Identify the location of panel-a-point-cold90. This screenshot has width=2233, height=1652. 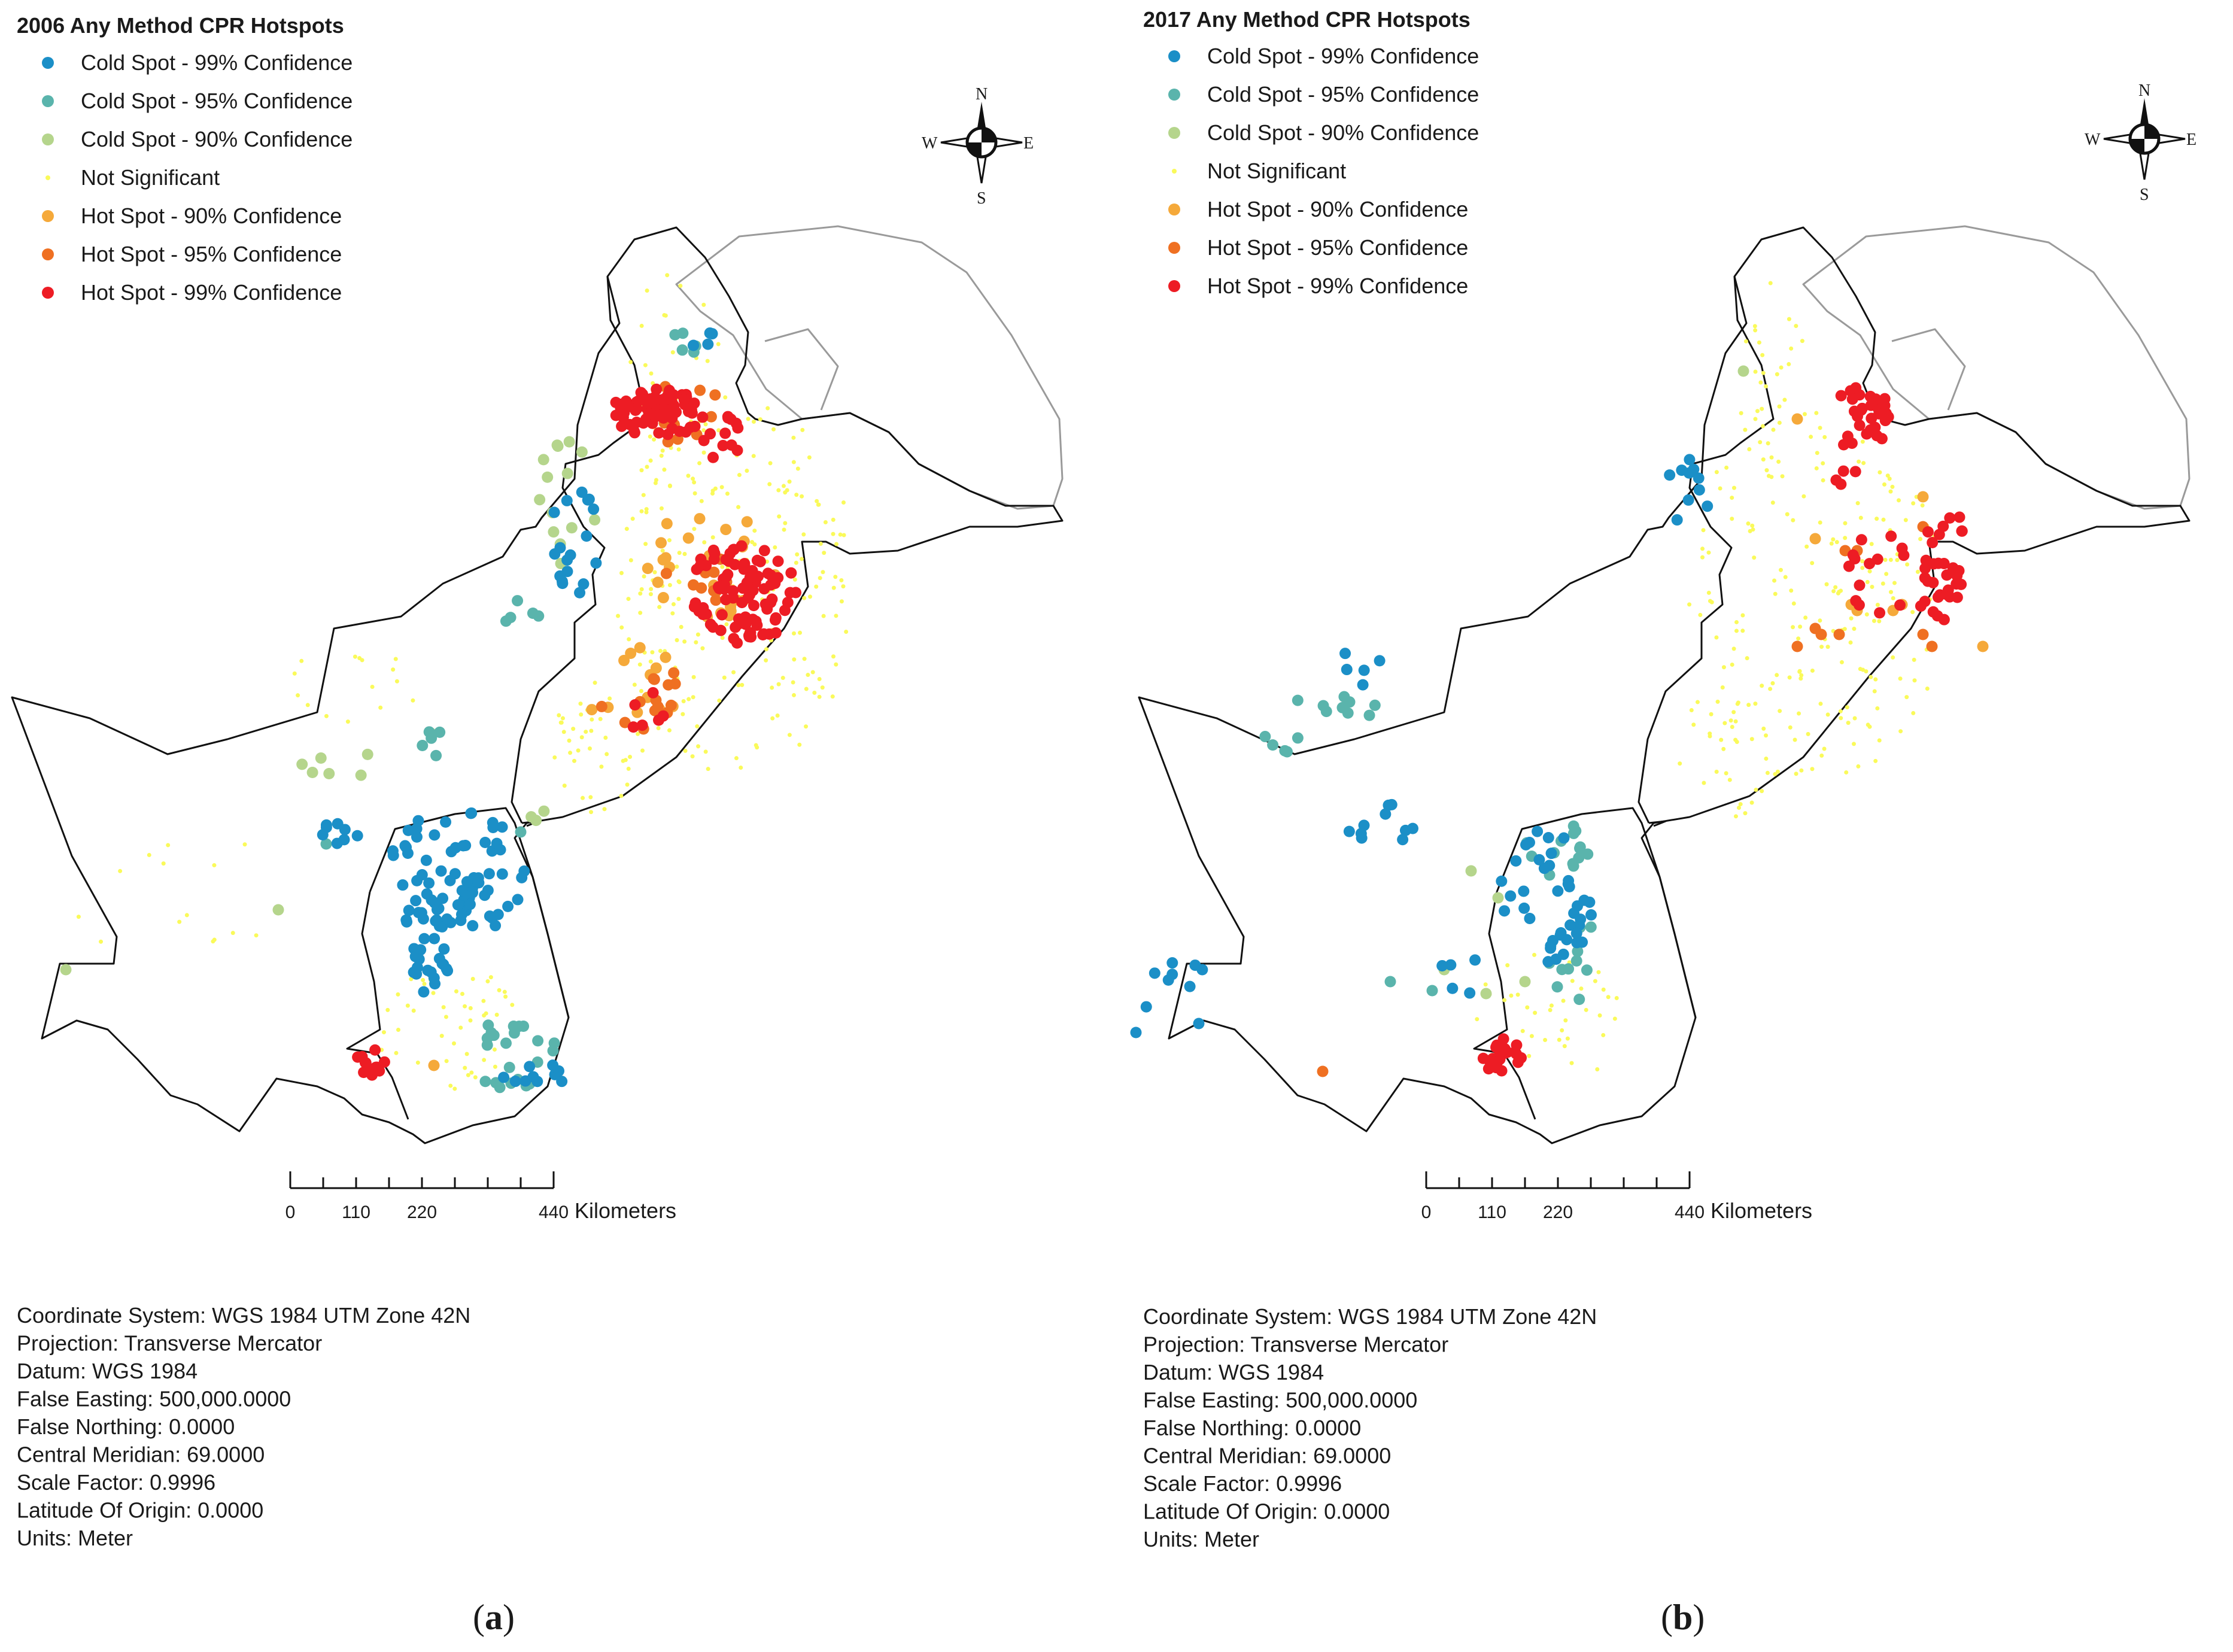
(302, 764).